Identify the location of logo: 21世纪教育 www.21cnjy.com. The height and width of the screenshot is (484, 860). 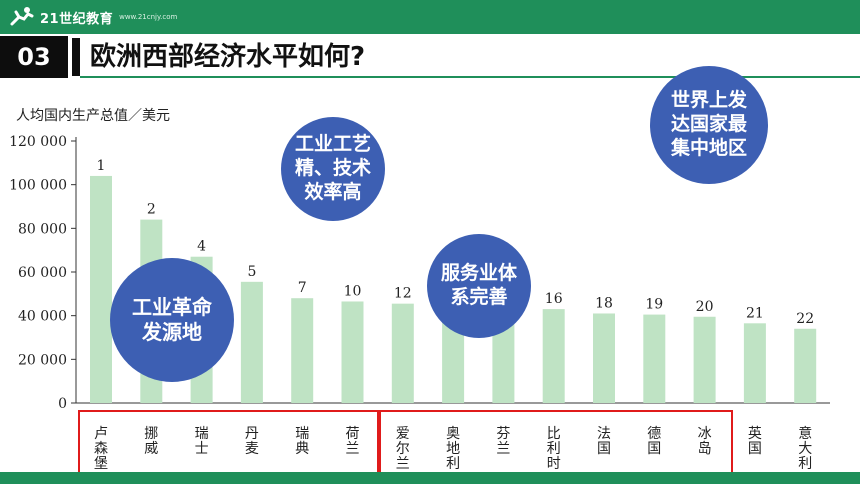
(92, 17).